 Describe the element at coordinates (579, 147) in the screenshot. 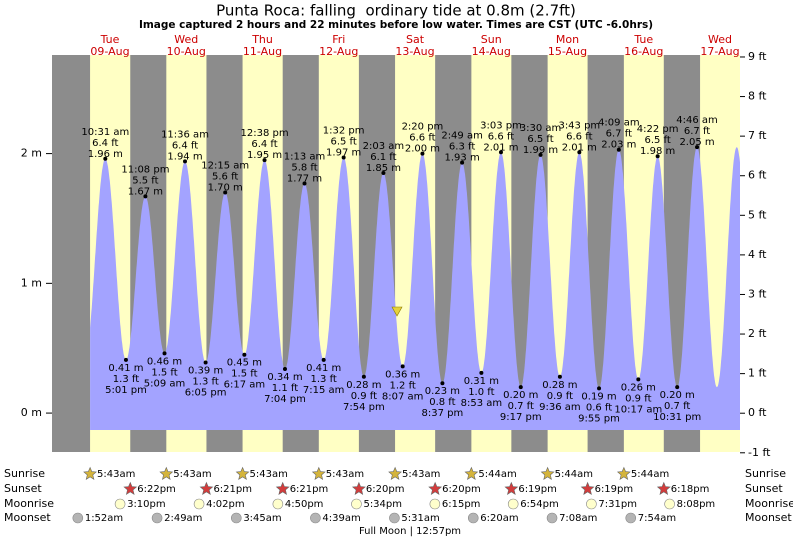

I see `tide-m: 2.01 m` at that location.